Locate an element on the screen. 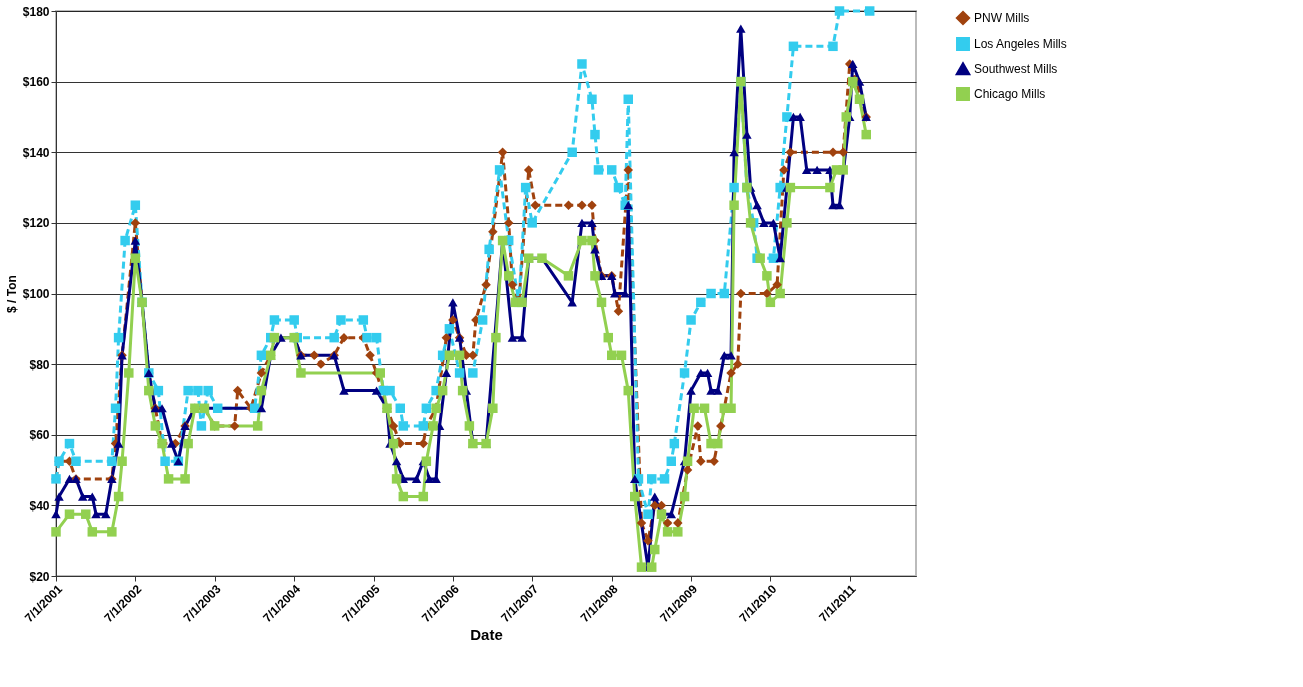  y-tick-label: $40 is located at coordinates (39, 505).